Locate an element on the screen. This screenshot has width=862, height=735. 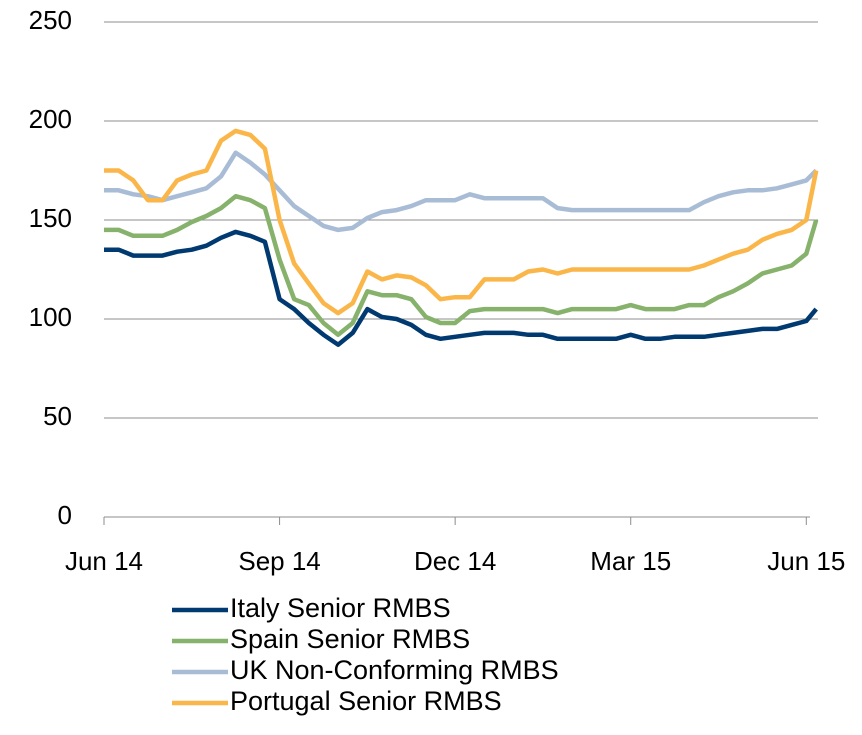
y-tick-label: 250 is located at coordinates (50, 20).